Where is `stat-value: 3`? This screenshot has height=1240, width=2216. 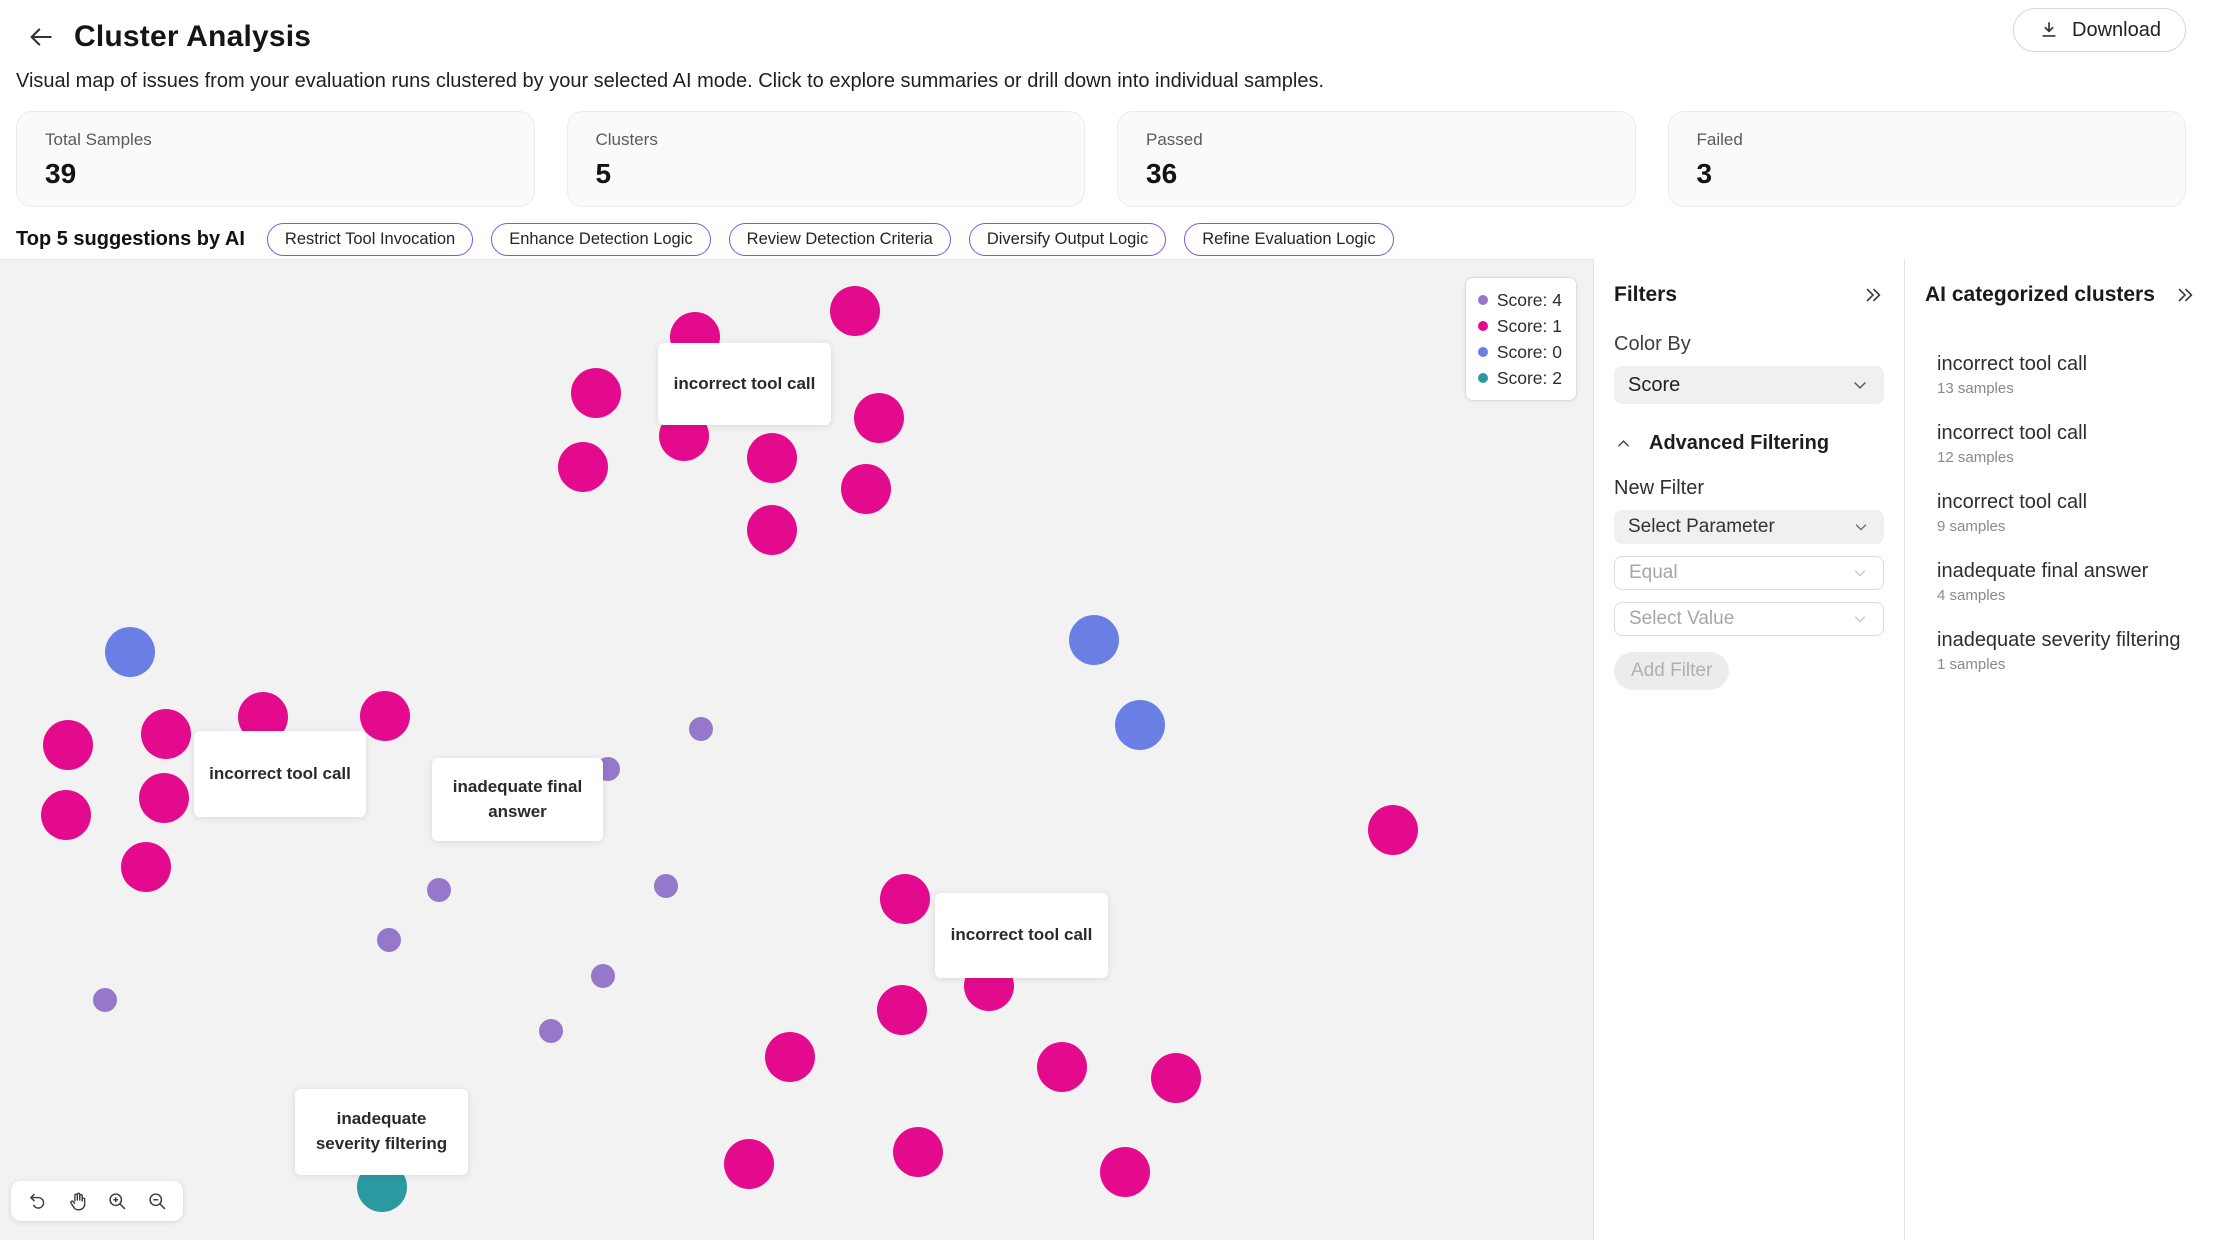
stat-value: 3 is located at coordinates (1704, 173).